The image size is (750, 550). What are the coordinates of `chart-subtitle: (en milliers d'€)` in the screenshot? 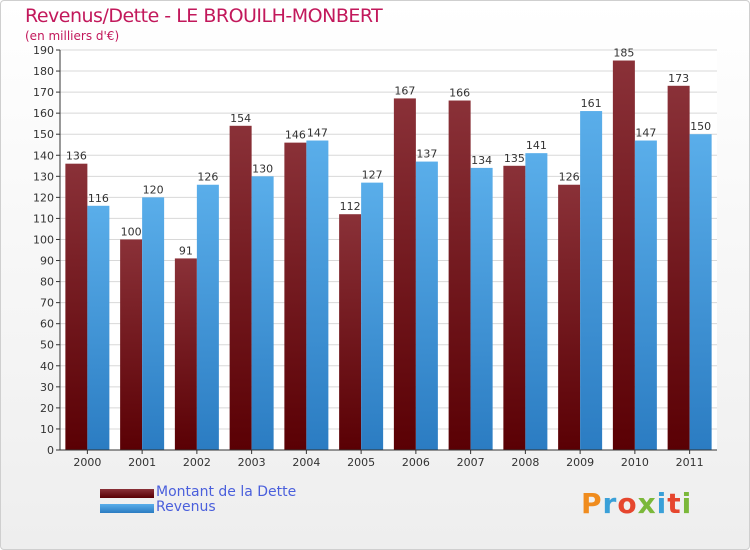 It's located at (72, 36).